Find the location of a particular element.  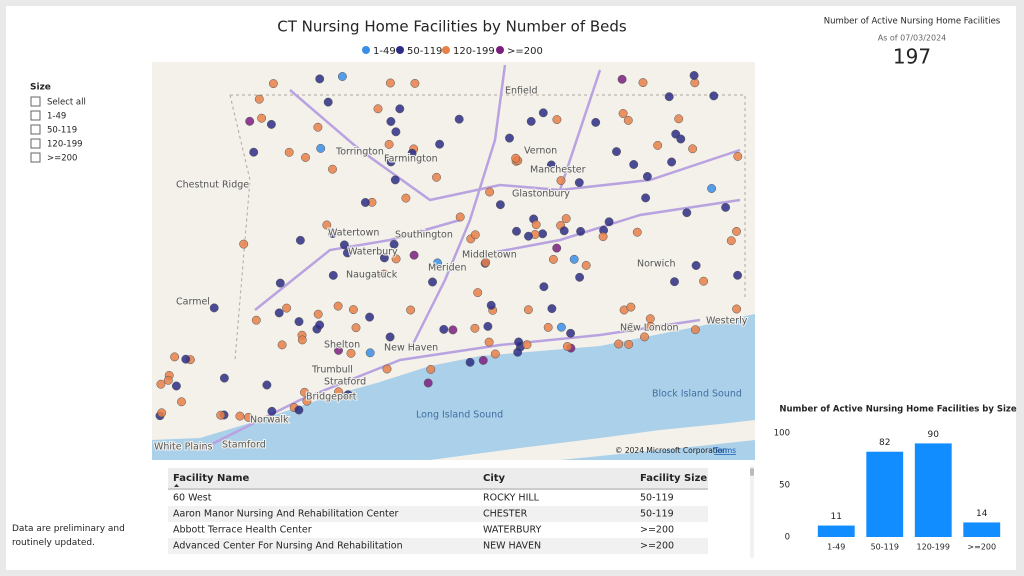

scroll-thumb is located at coordinates (752, 472).